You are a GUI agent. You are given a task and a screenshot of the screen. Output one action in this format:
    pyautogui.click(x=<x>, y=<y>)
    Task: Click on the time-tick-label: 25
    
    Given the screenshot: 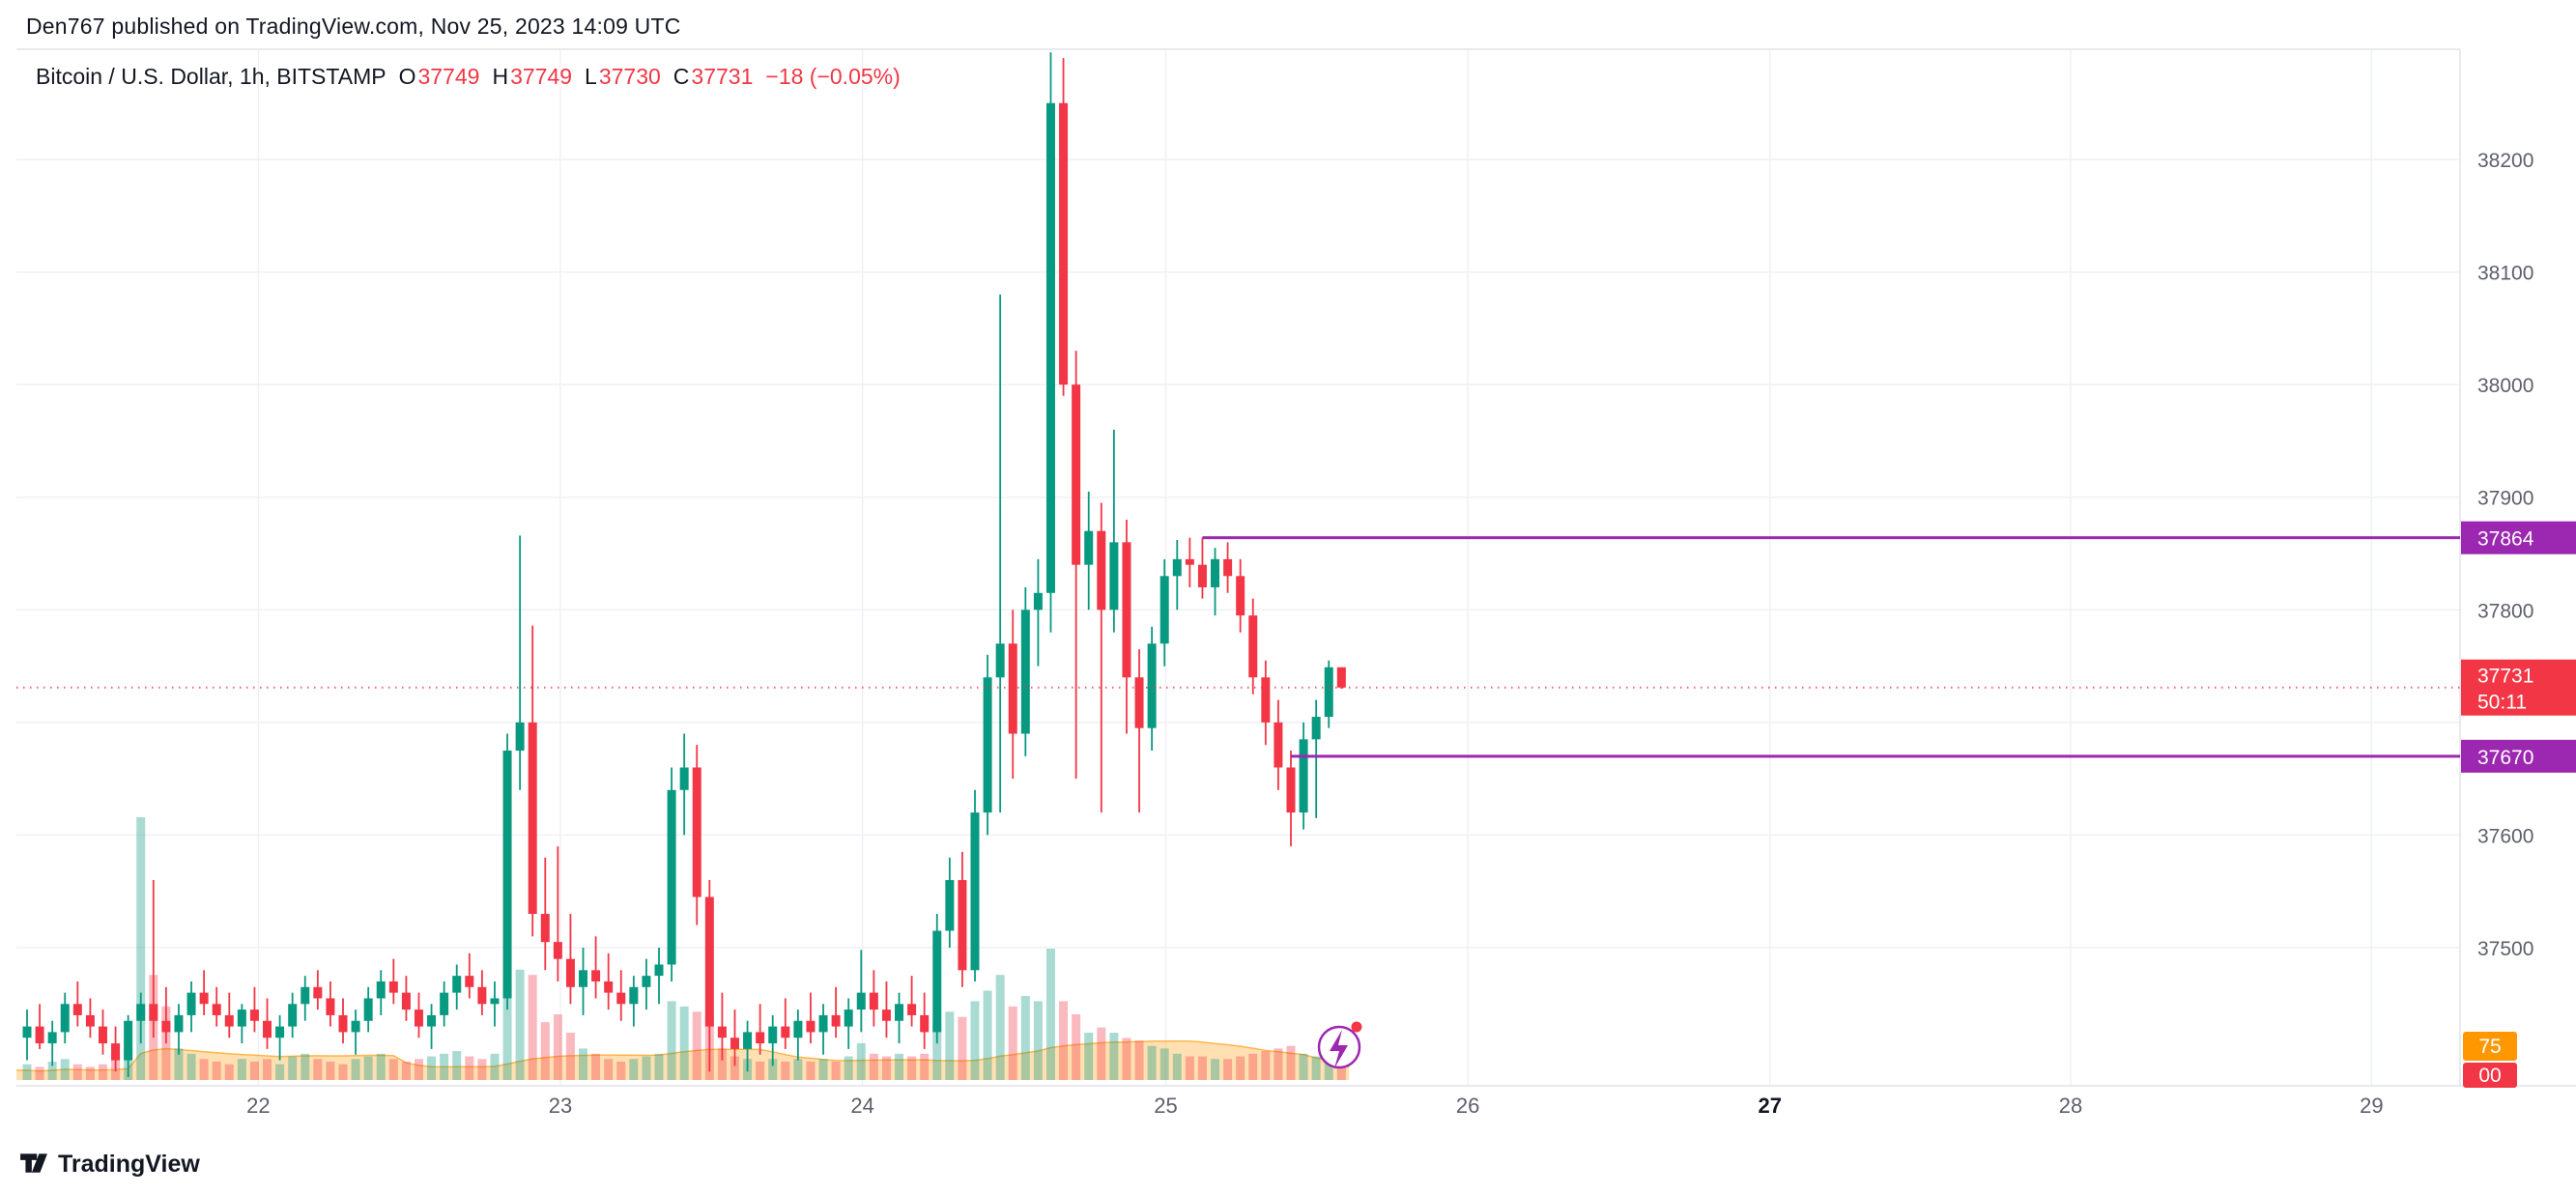 What is the action you would take?
    pyautogui.click(x=1166, y=1106)
    